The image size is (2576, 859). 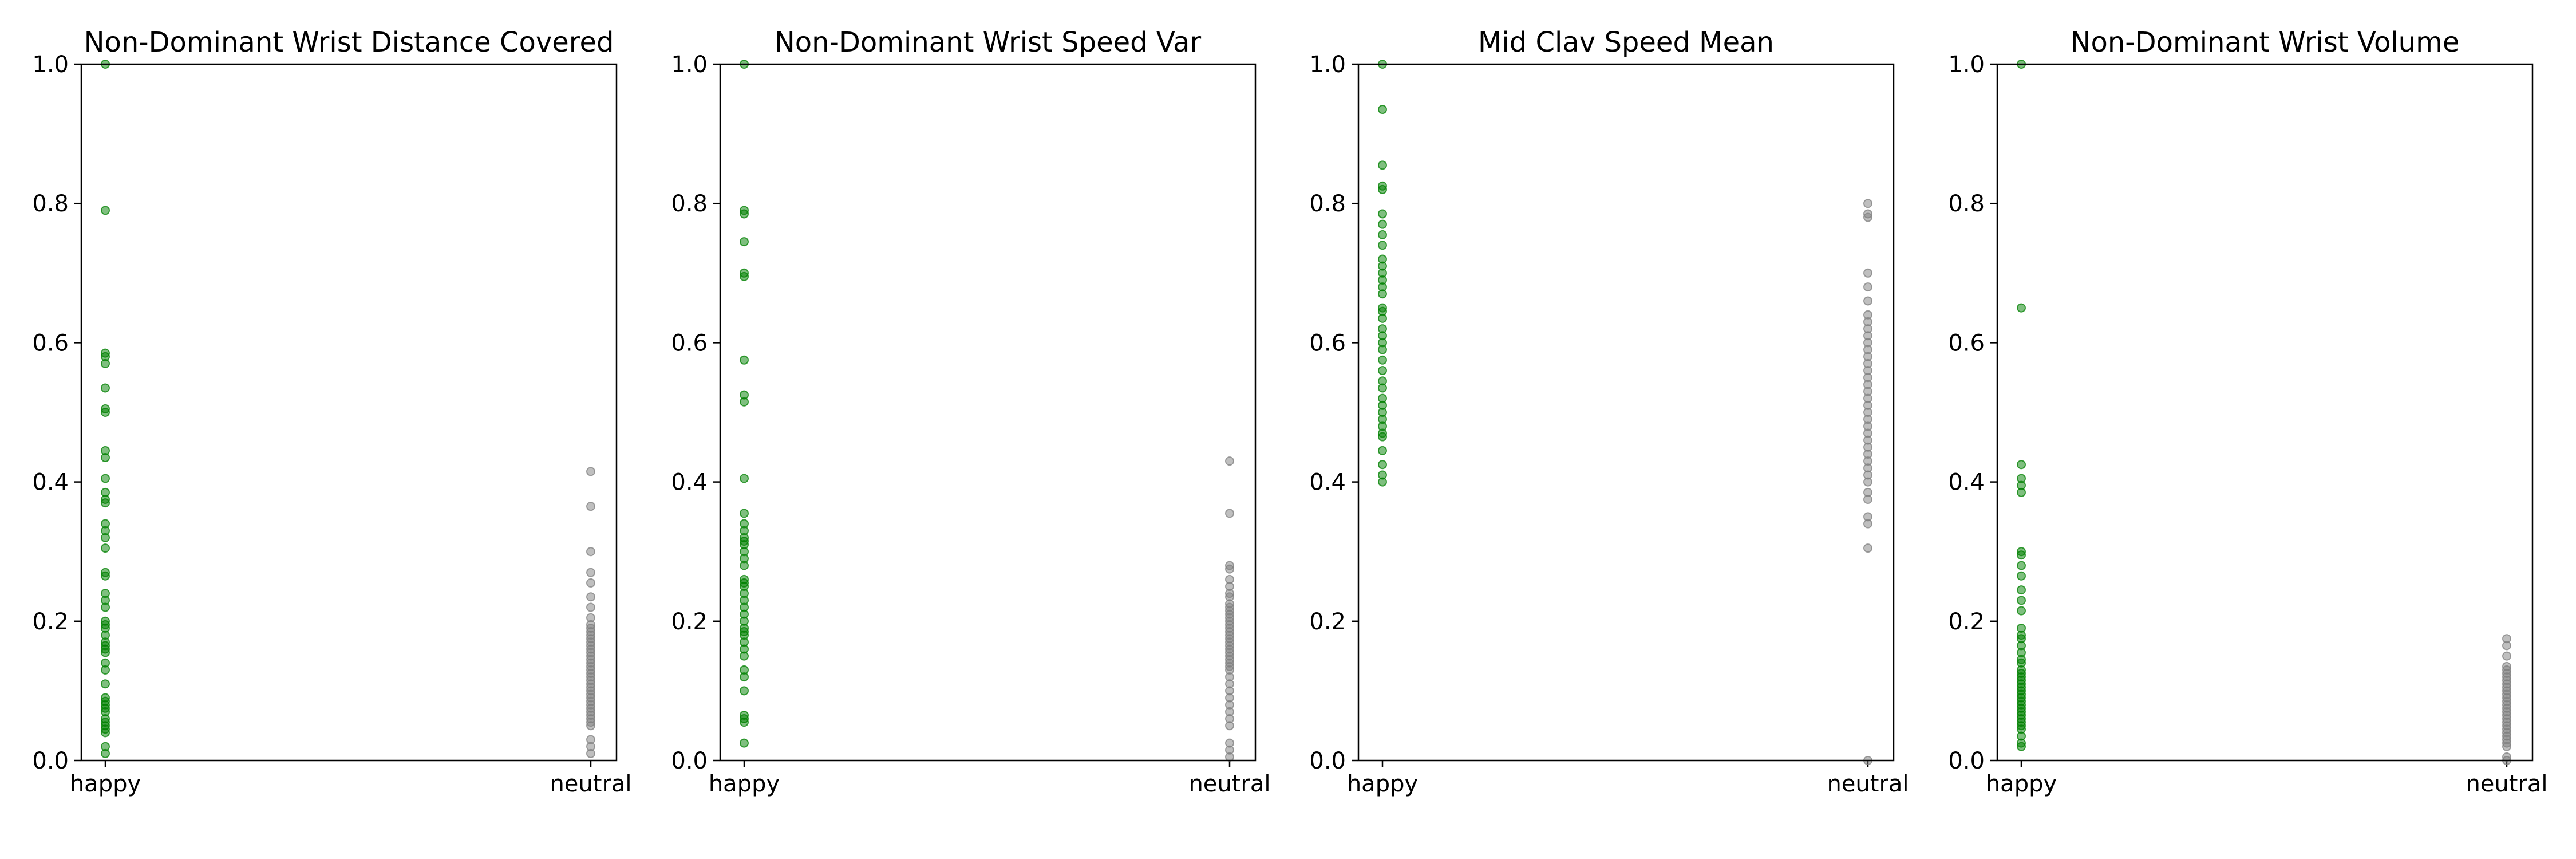 What do you see at coordinates (349, 42) in the screenshot?
I see `chart-title: Non-Dominant Wrist Distance Covered` at bounding box center [349, 42].